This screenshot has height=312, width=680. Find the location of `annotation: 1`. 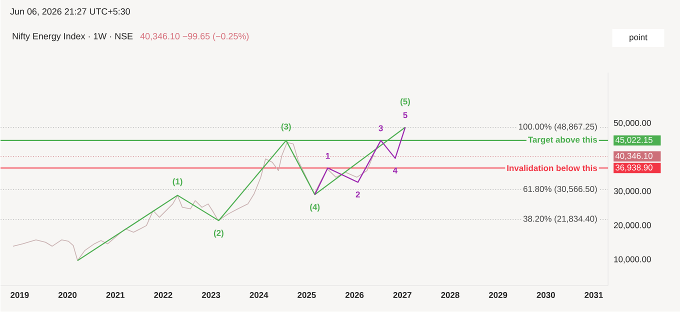

annotation: 1 is located at coordinates (328, 156).